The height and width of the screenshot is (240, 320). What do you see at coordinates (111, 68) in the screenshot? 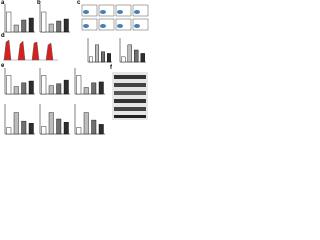
I see `panel-label: f` at bounding box center [111, 68].